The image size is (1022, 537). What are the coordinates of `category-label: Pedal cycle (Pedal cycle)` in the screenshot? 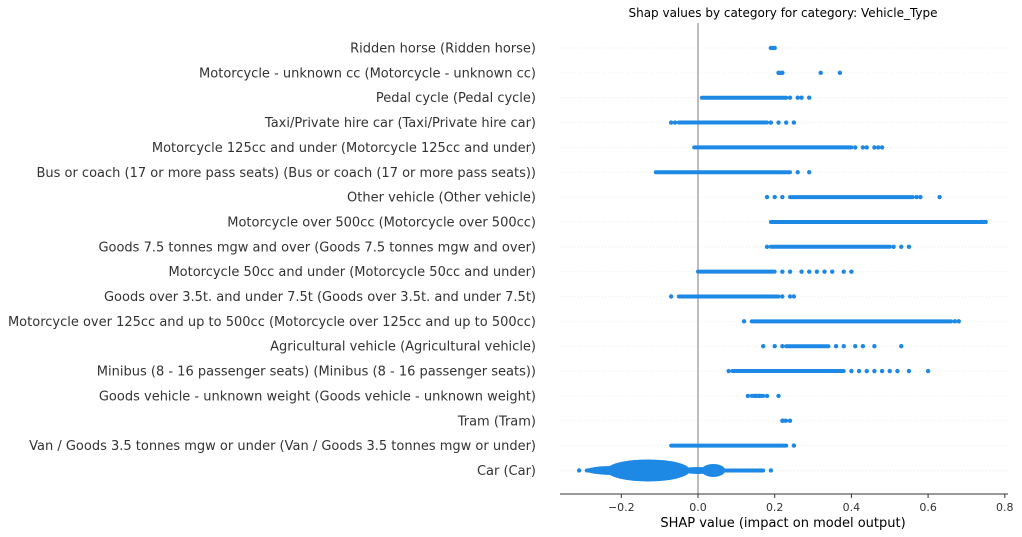 It's located at (456, 98).